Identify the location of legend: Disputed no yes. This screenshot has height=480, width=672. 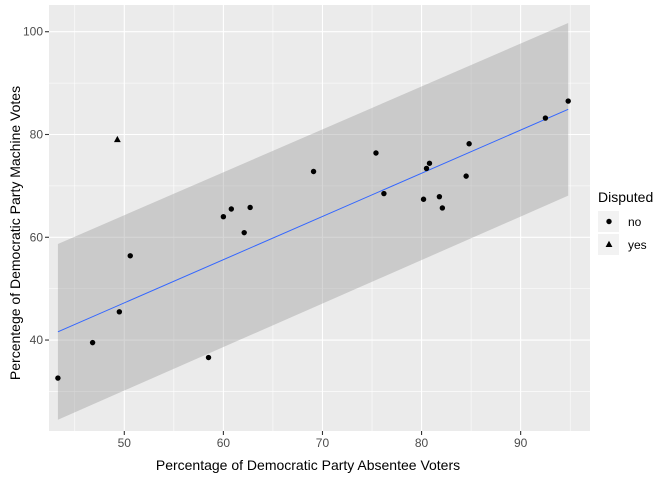
(625, 222).